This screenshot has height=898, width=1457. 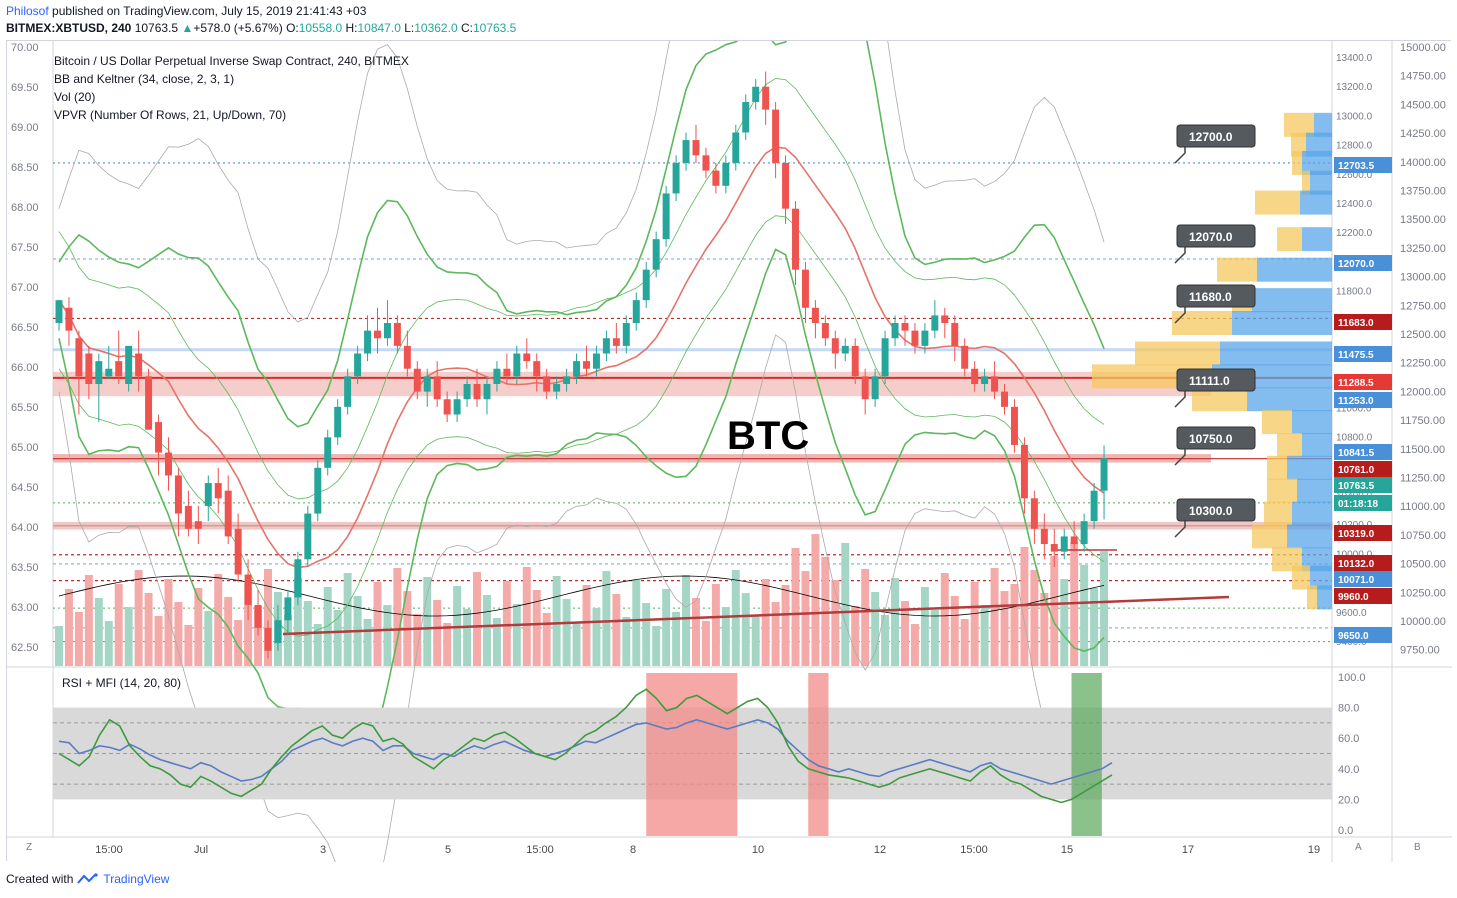 What do you see at coordinates (27, 11) in the screenshot?
I see `author-link: Philosof` at bounding box center [27, 11].